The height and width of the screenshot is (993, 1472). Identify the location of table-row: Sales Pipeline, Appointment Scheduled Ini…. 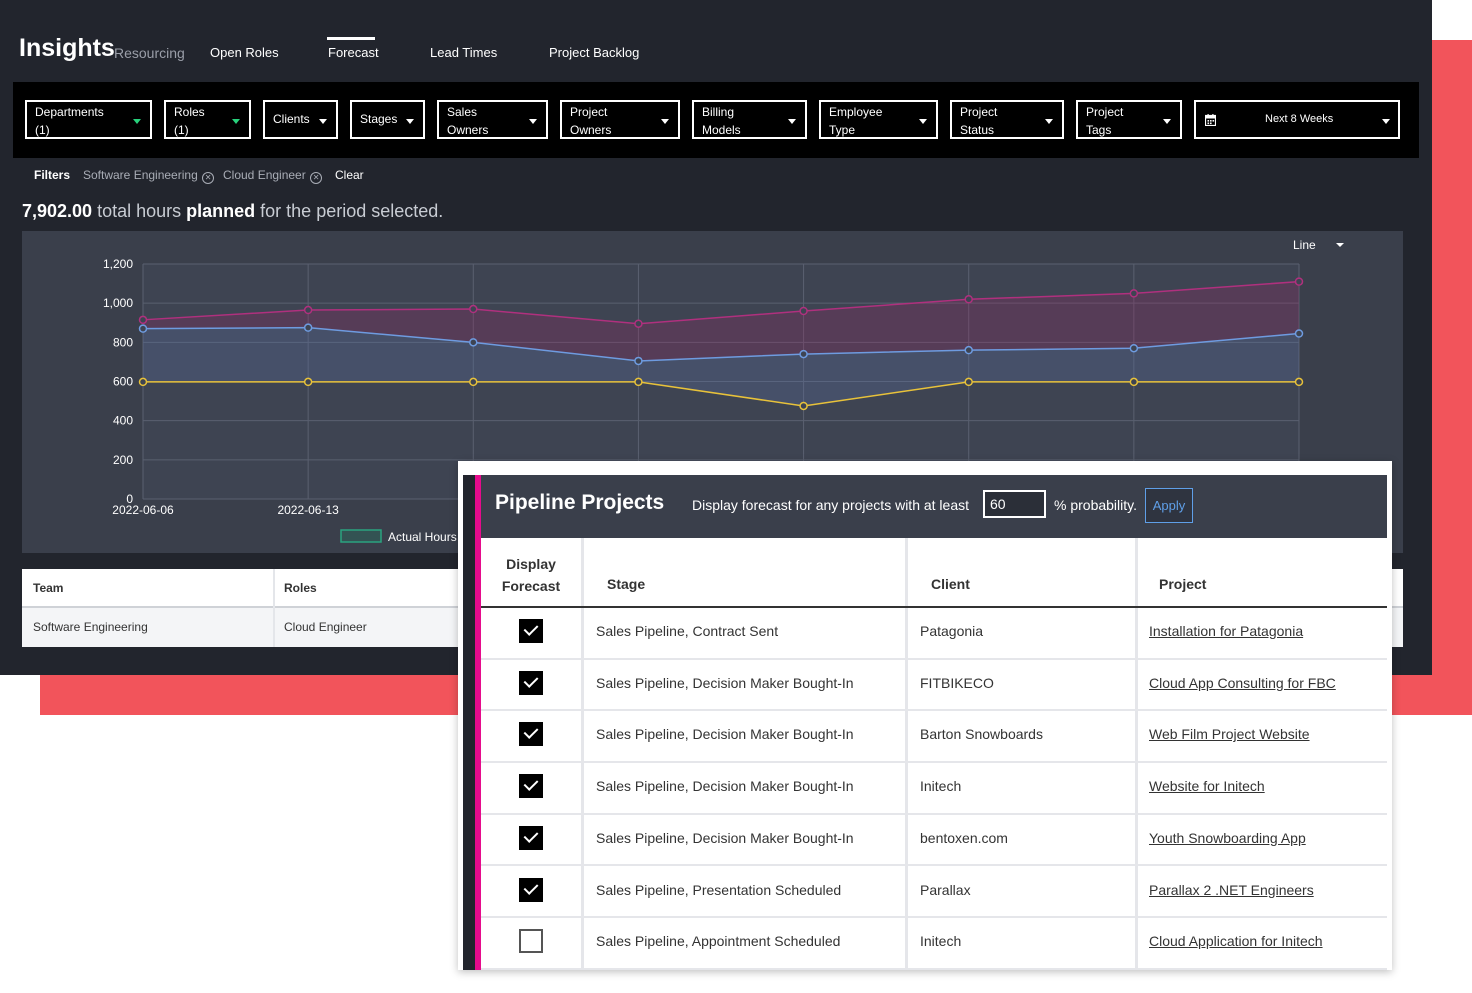
(934, 944).